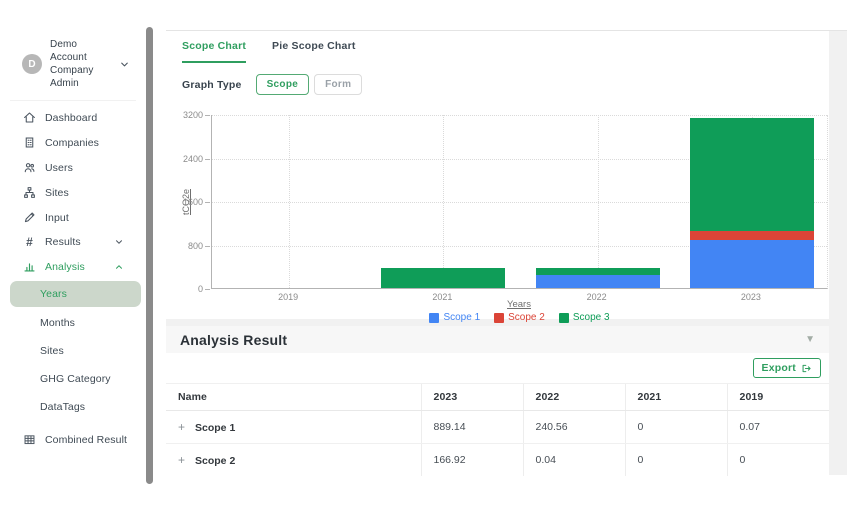 The height and width of the screenshot is (522, 860). What do you see at coordinates (58, 323) in the screenshot?
I see `sidebar-subitem-months: Months` at bounding box center [58, 323].